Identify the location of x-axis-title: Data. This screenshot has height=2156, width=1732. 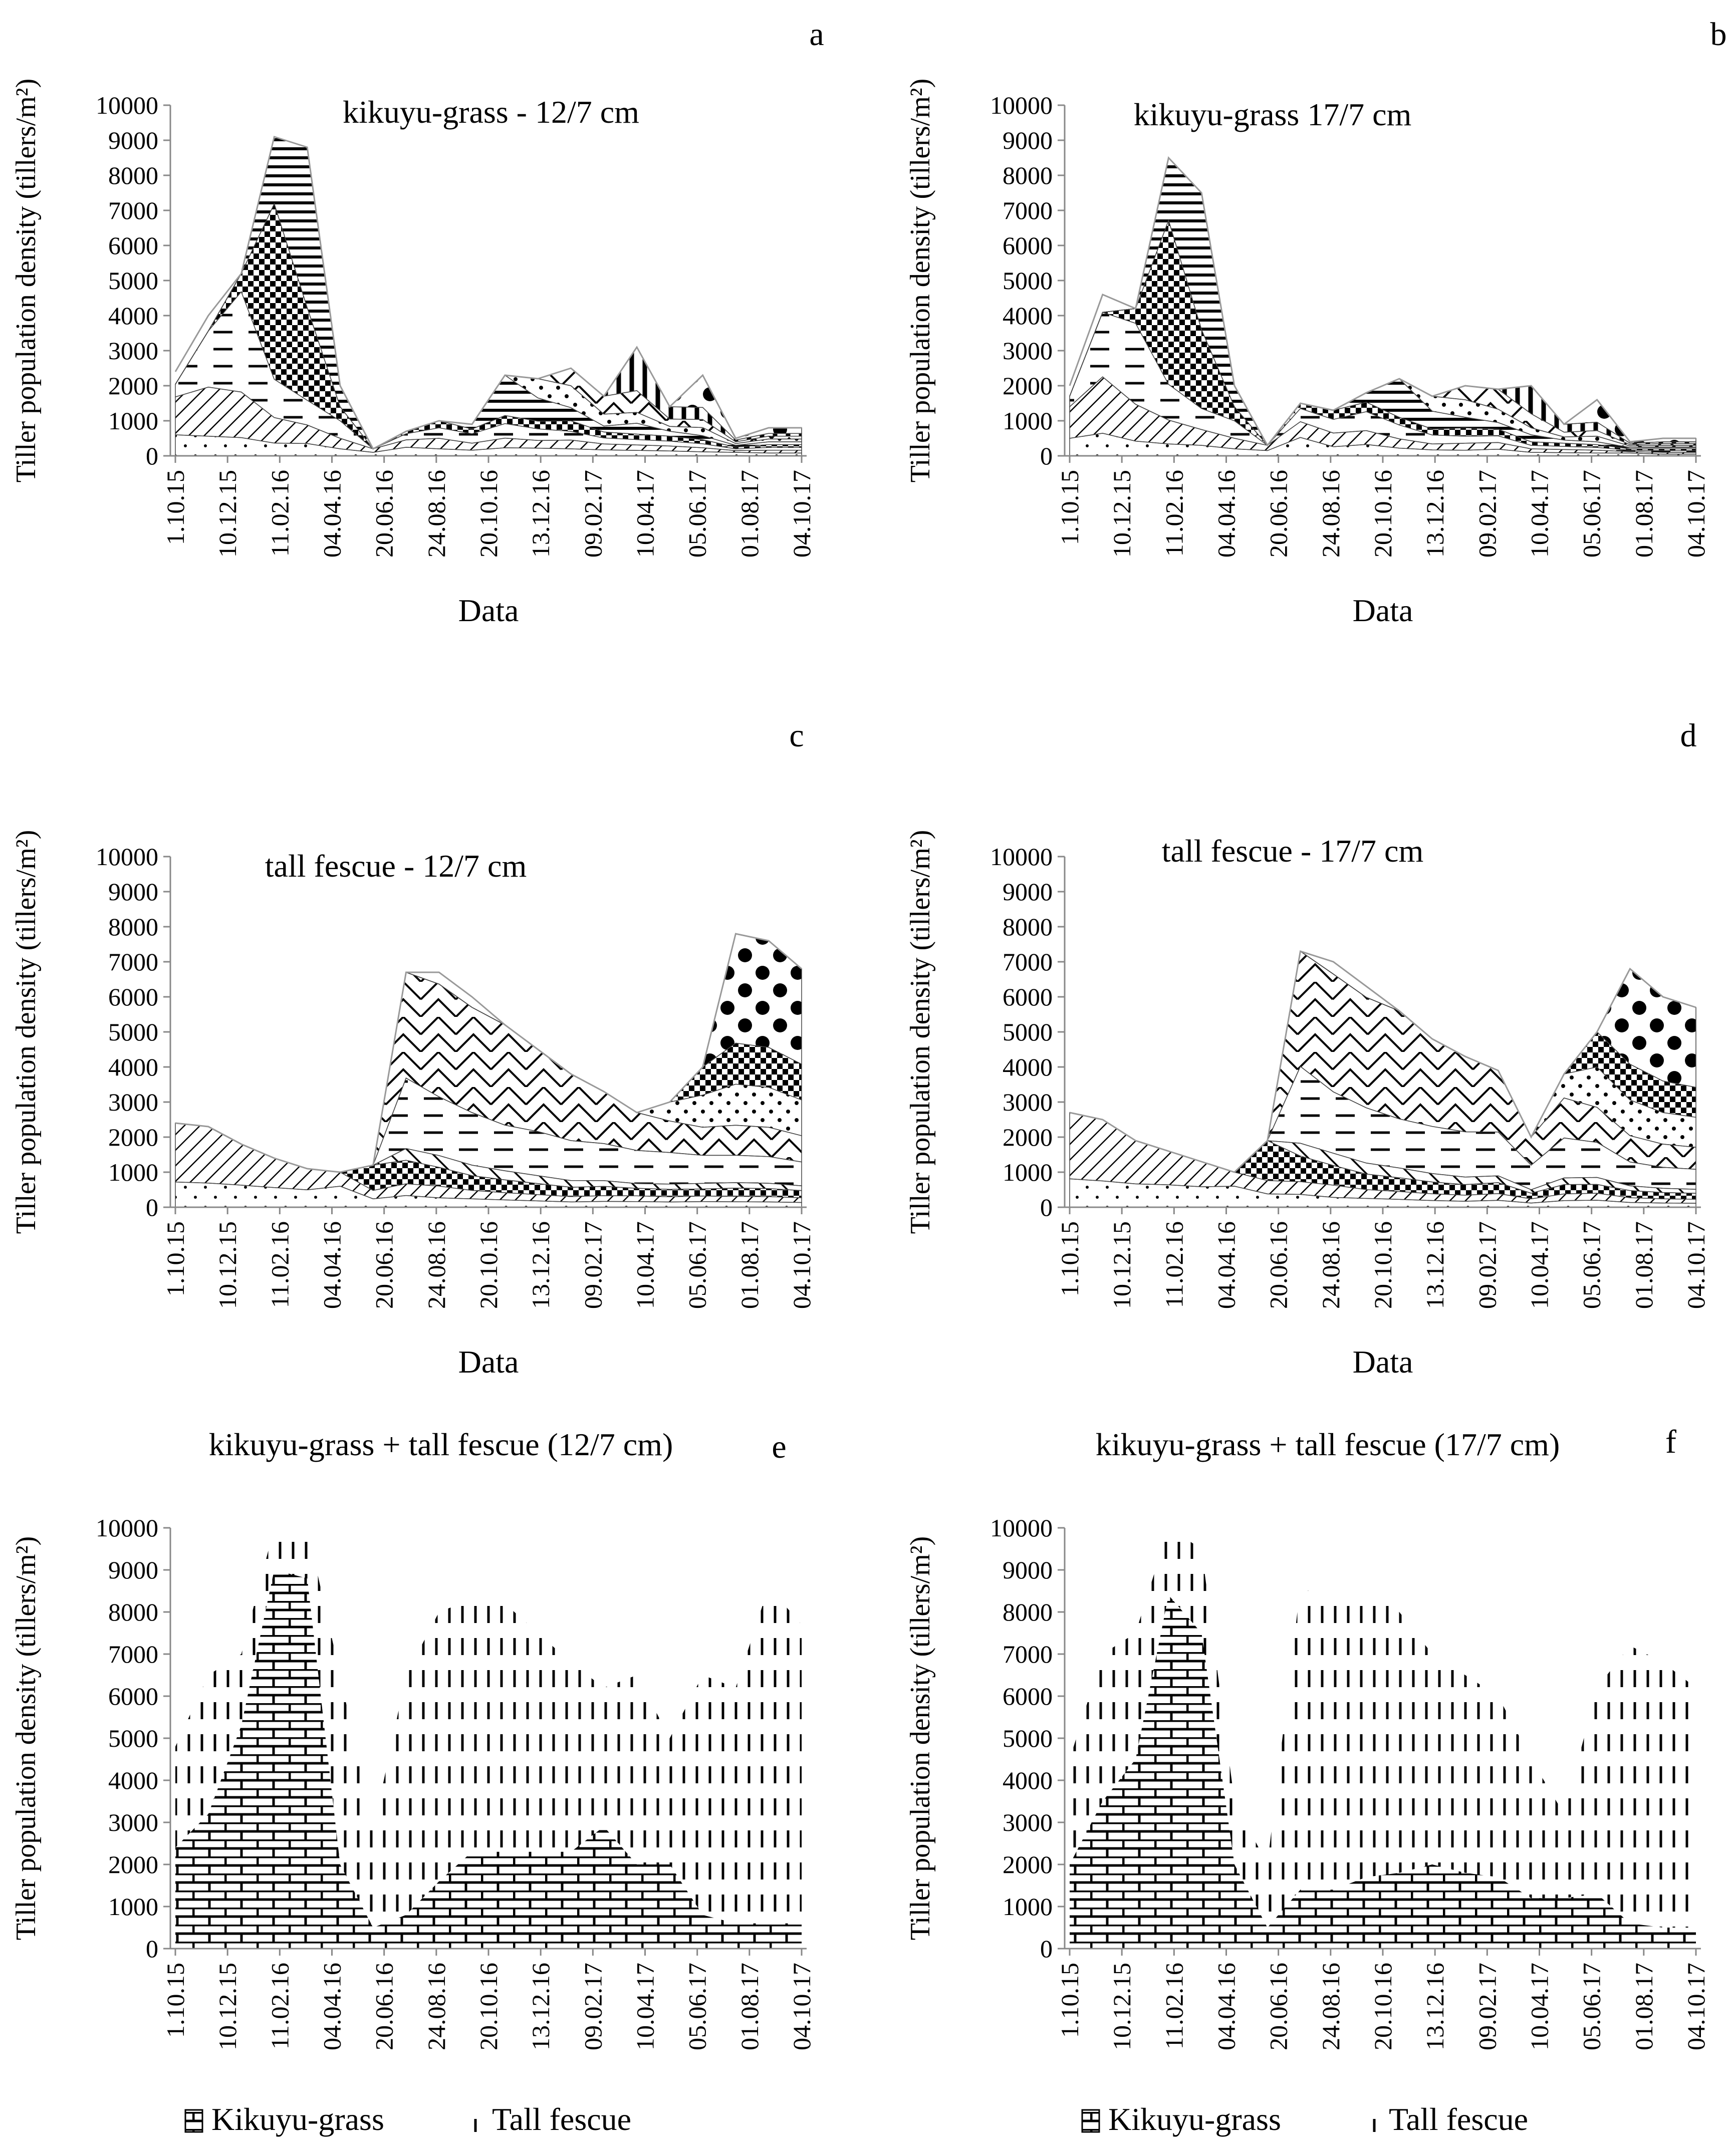
(1383, 610).